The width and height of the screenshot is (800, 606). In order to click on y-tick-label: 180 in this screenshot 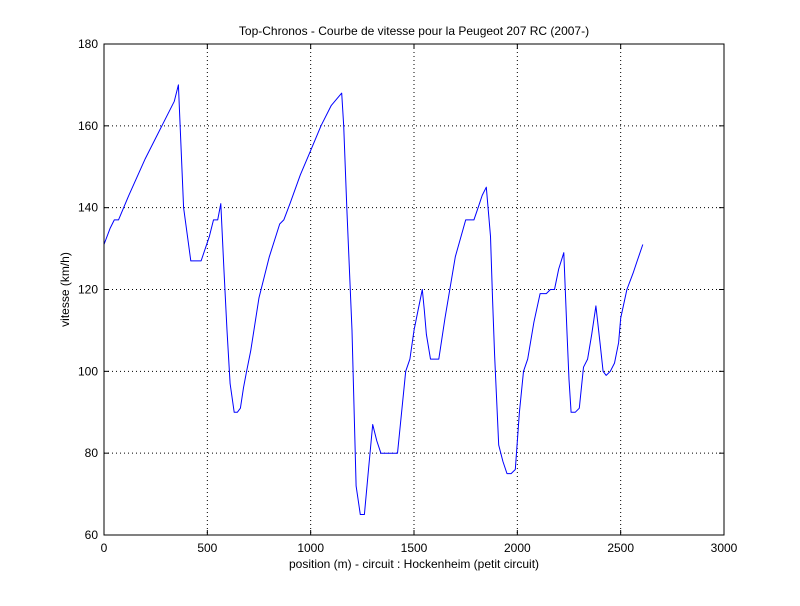, I will do `click(88, 44)`.